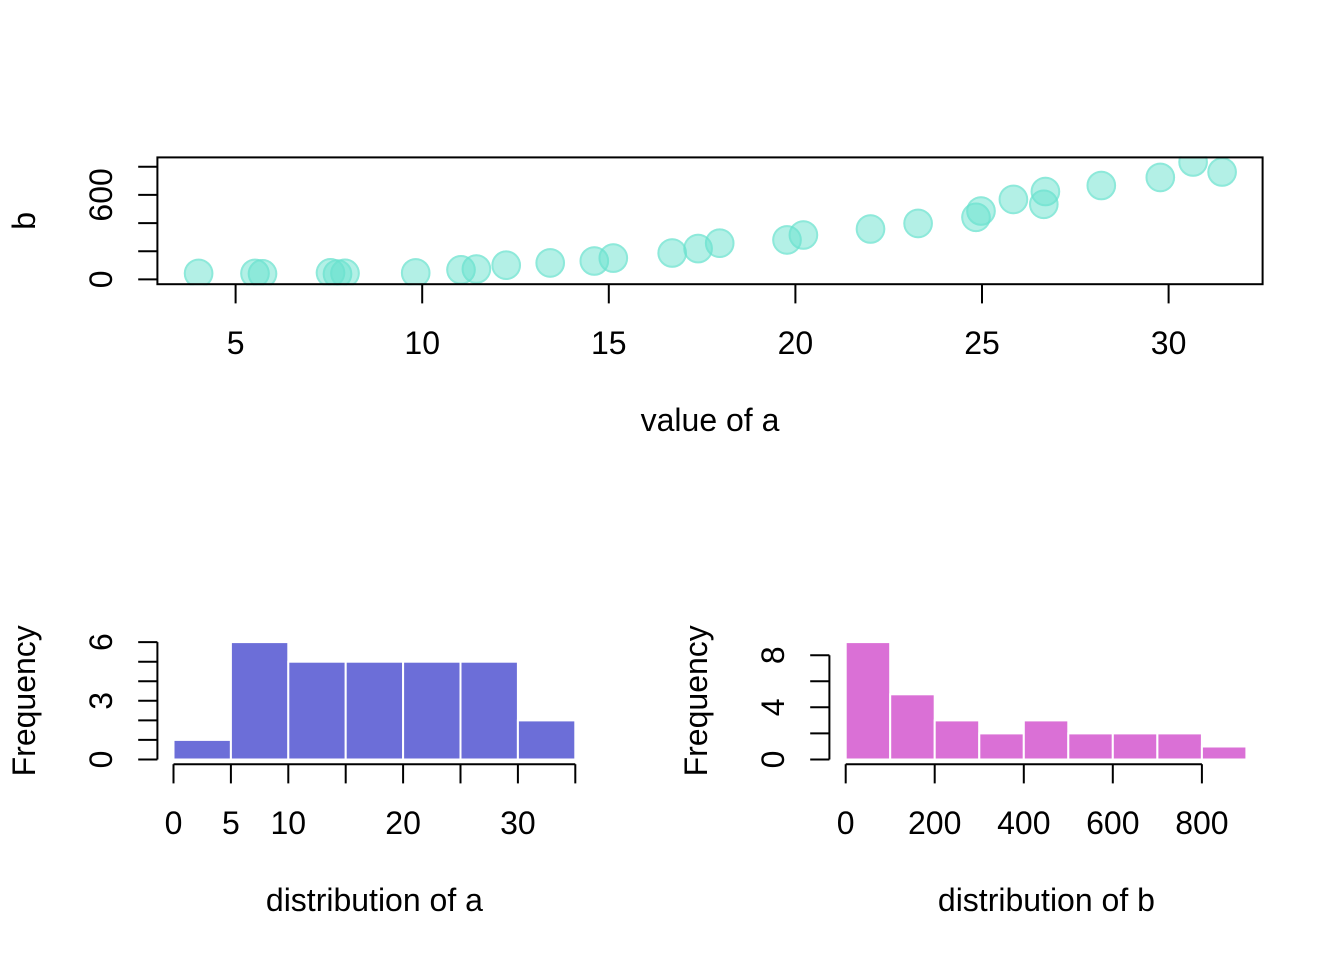 The image size is (1344, 965). Describe the element at coordinates (934, 823) in the screenshot. I see `svg-text: 200` at that location.